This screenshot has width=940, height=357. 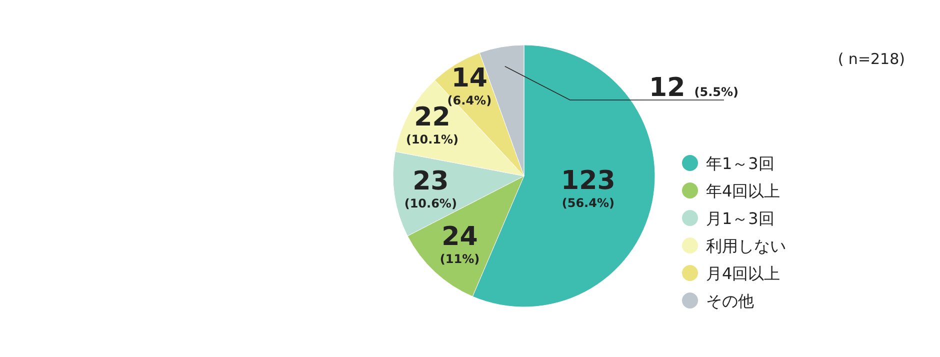 I want to click on data-label: 23 (10.6%), so click(x=430, y=188).